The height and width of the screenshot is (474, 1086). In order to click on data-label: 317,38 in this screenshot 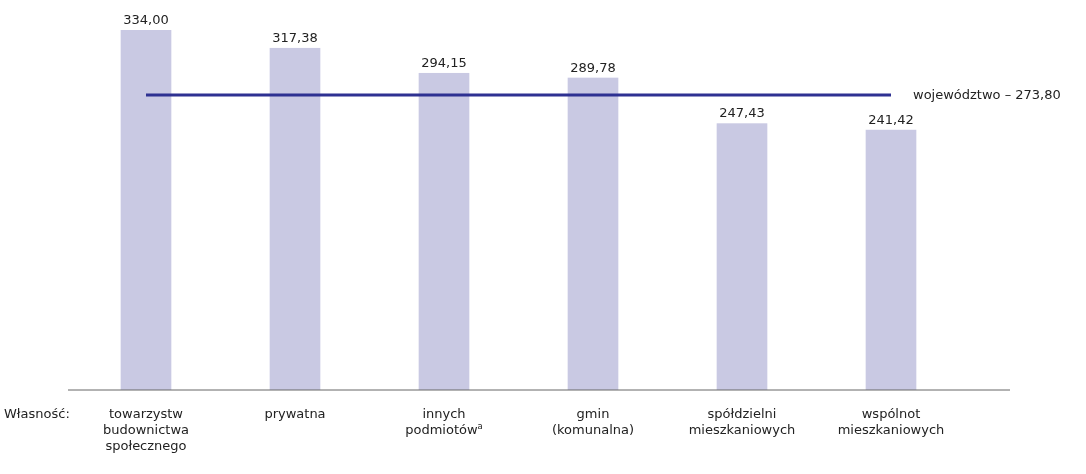, I will do `click(295, 37)`.